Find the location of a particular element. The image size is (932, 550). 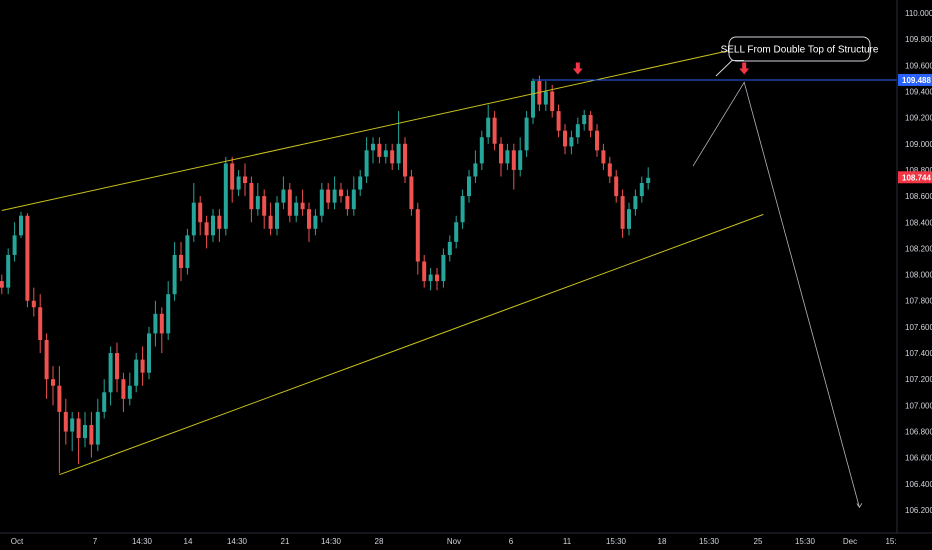

price-tick-label: 107.000 is located at coordinates (918, 405).